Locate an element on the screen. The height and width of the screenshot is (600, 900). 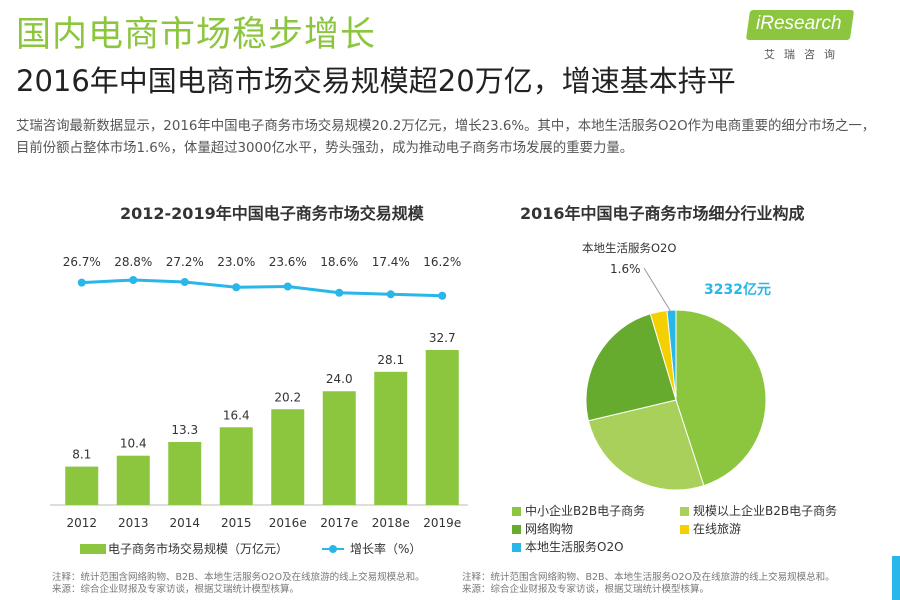
x-tick-label: 2019e is located at coordinates (442, 523).